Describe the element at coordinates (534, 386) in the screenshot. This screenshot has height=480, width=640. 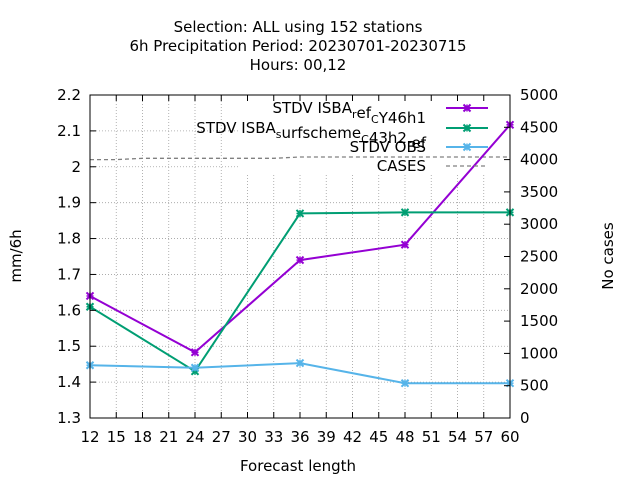
I see `y2-tick-label: 500` at that location.